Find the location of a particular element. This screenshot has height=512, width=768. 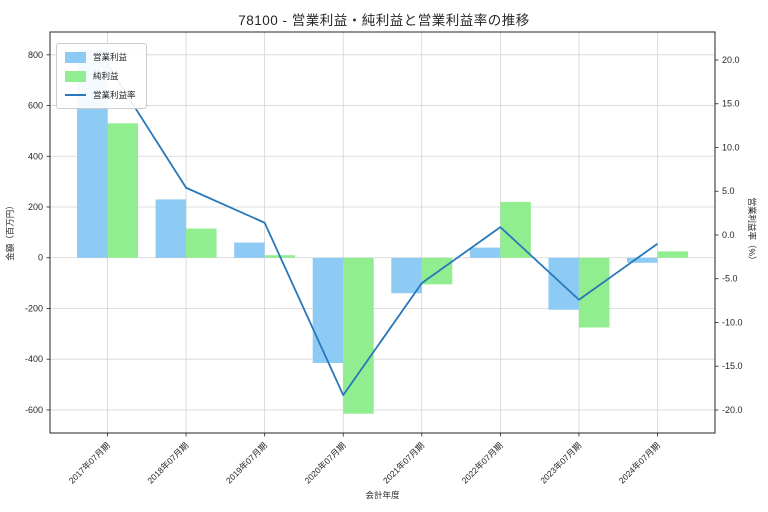

y-axis-label-left: 金額（百万円） is located at coordinates (10, 231).